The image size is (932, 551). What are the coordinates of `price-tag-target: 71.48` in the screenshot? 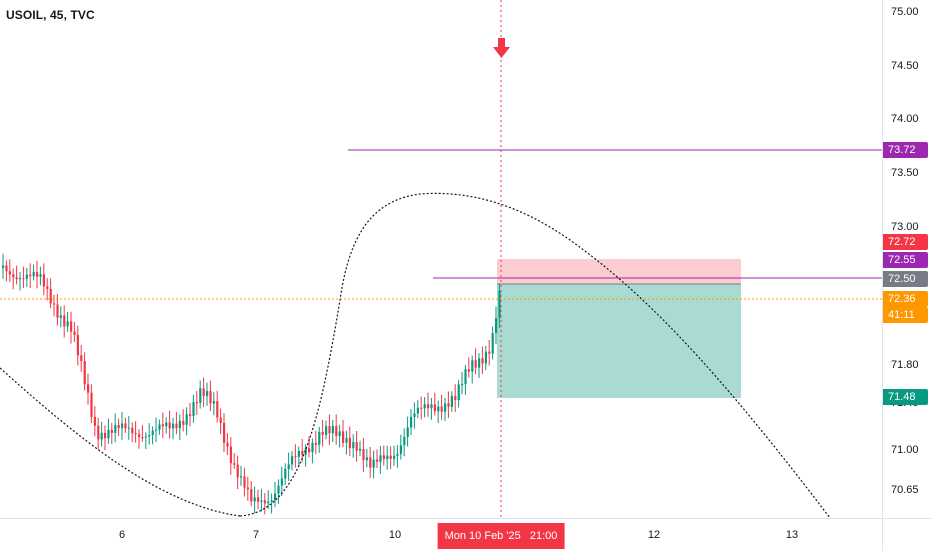 It's located at (905, 397).